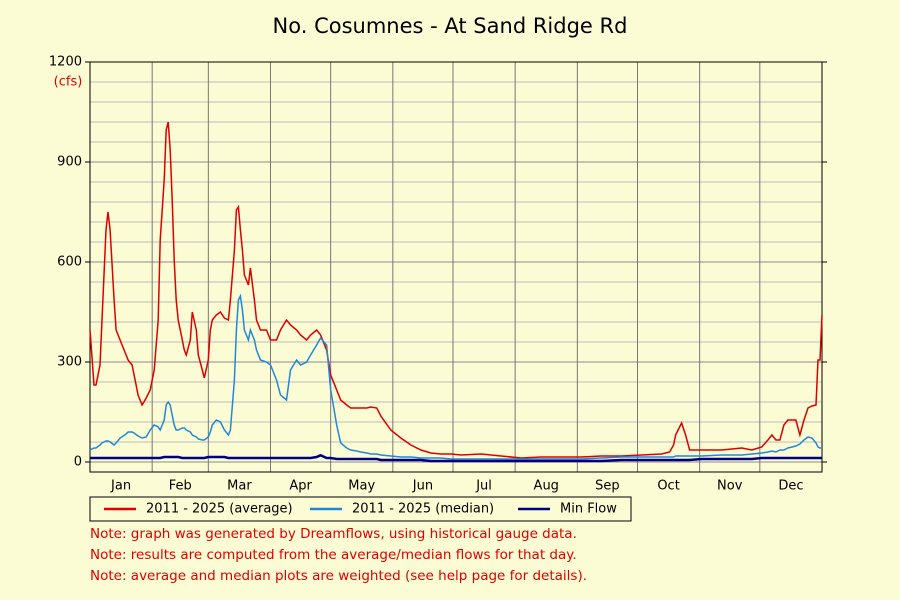 Image resolution: width=900 pixels, height=600 pixels. What do you see at coordinates (300, 486) in the screenshot?
I see `x-tick-label: Apr` at bounding box center [300, 486].